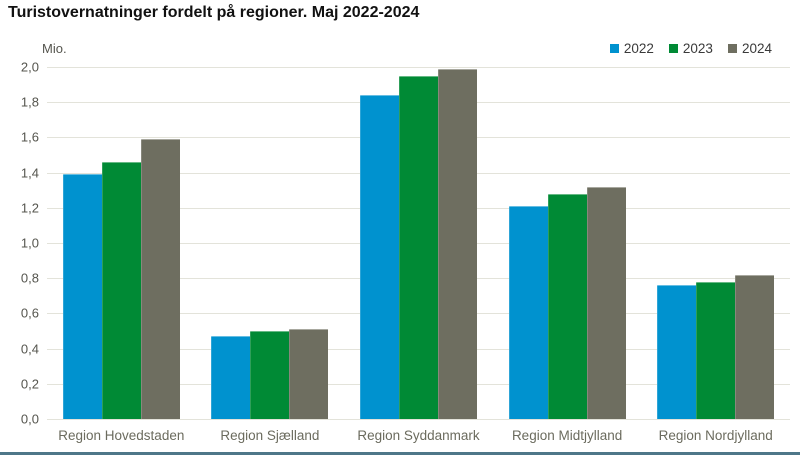 Image resolution: width=800 pixels, height=459 pixels. Describe the element at coordinates (29, 67) in the screenshot. I see `y-axis-tick-label: 2,0` at that location.